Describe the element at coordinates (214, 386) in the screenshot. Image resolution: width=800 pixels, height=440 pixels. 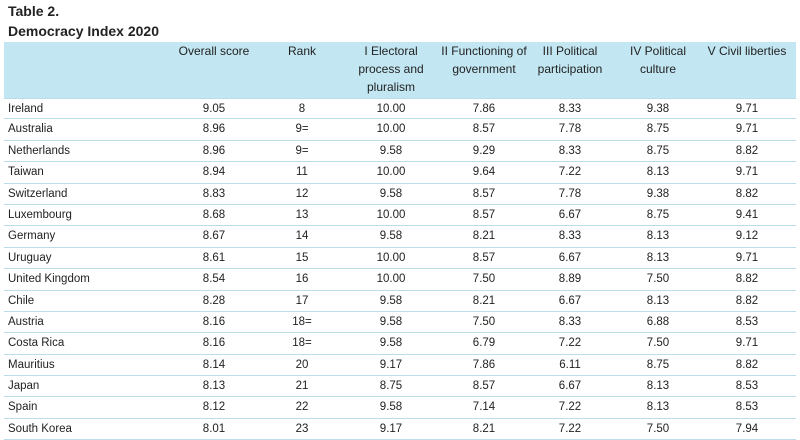
I see `overall-score-cell: 8.13` at that location.